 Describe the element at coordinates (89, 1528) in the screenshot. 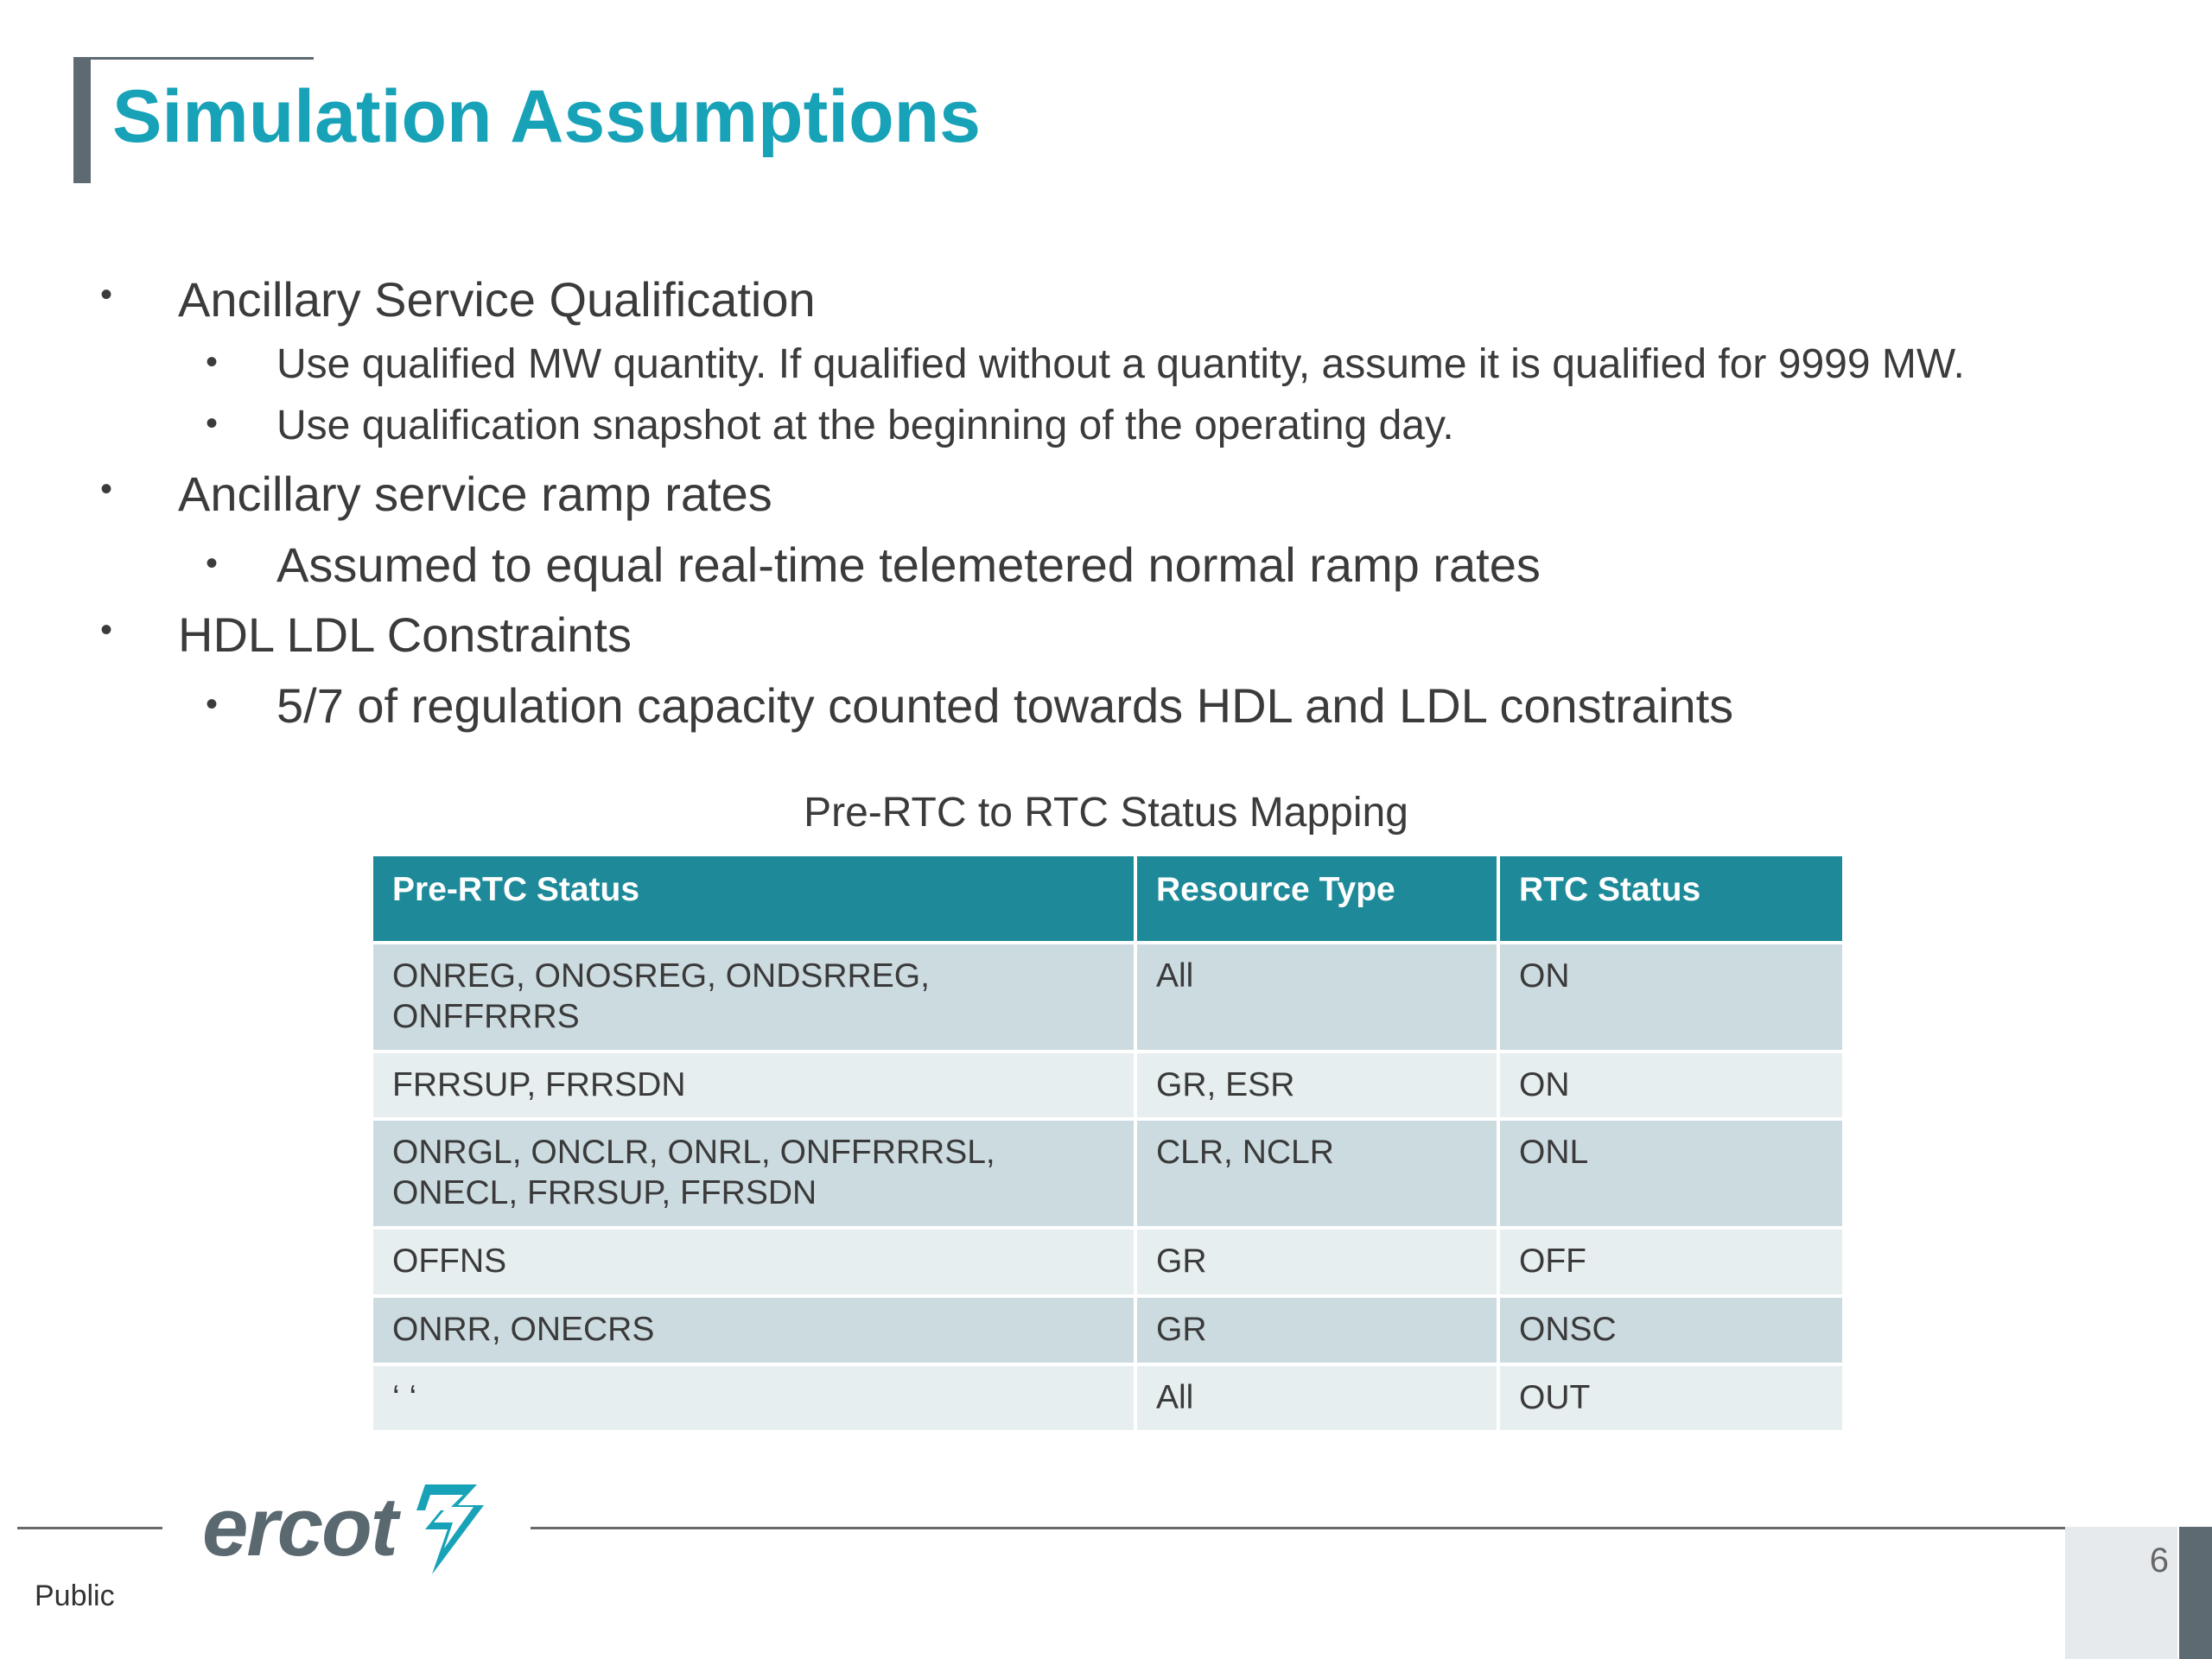

I see `footer-rule-left` at that location.